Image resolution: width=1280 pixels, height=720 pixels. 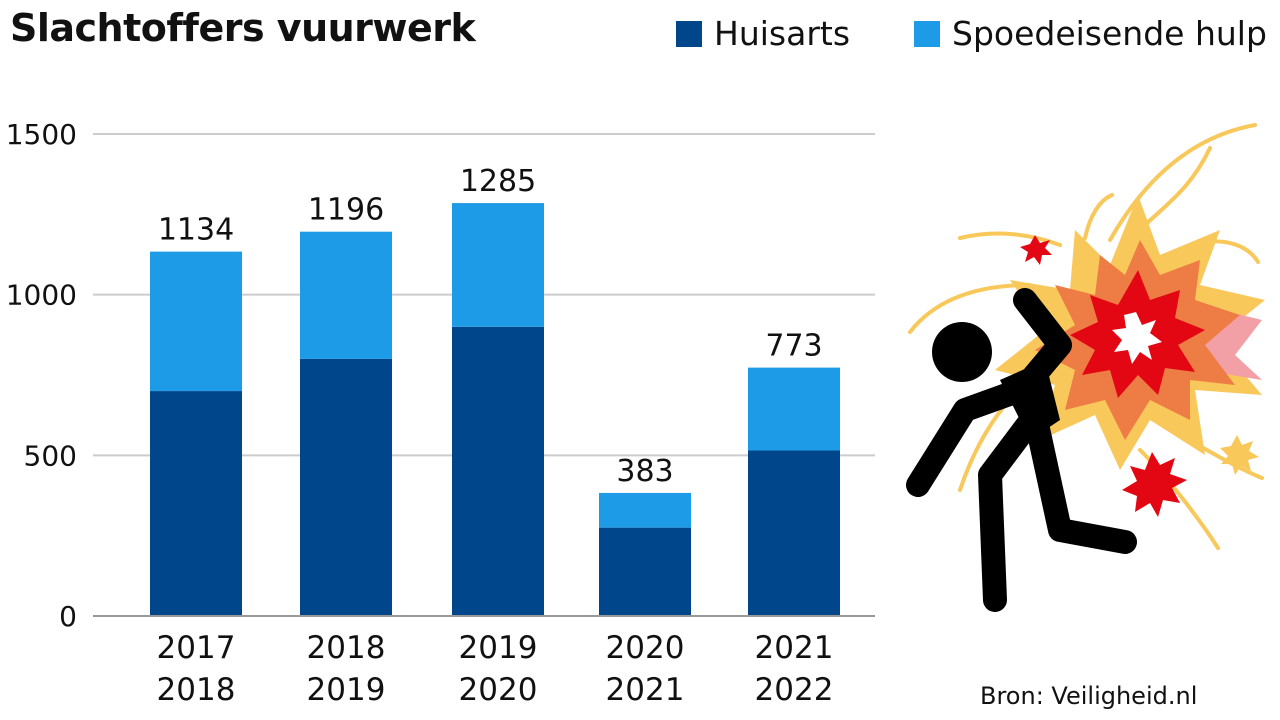 What do you see at coordinates (1021, 450) in the screenshot?
I see `stick-figure` at bounding box center [1021, 450].